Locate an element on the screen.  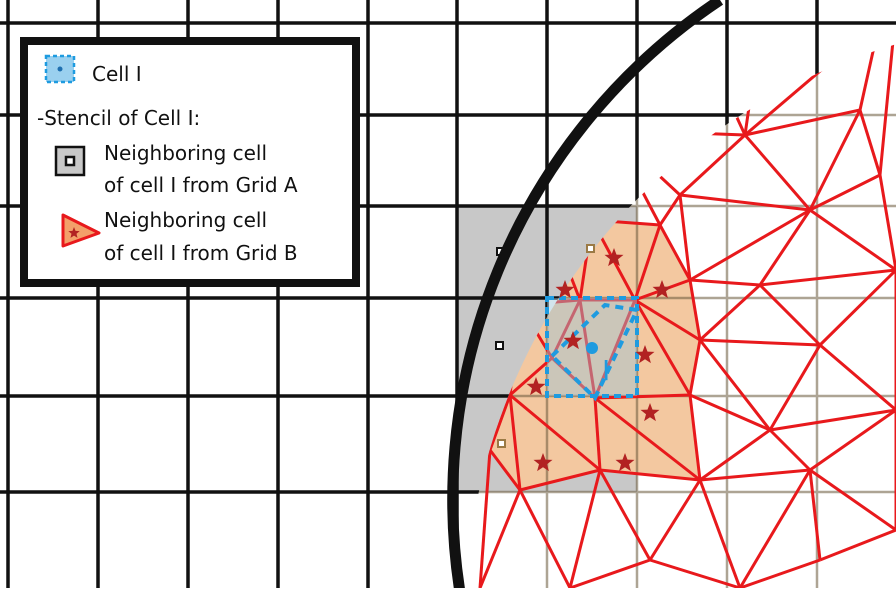
legend-cell-i-dot is located at coordinates (60, 69).